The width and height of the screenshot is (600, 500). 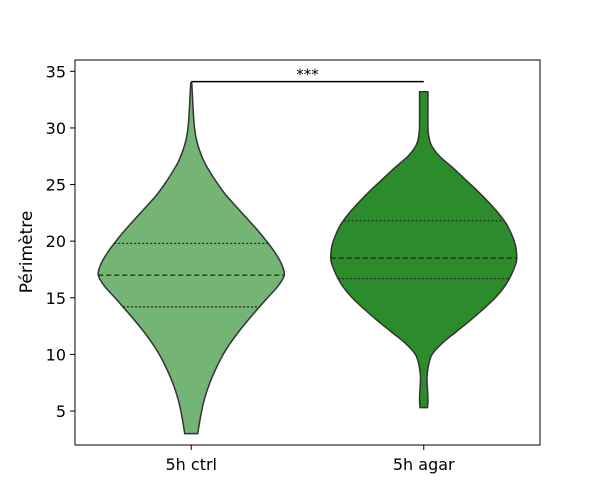 I want to click on x-tick-label: 5h ctrl, so click(x=192, y=464).